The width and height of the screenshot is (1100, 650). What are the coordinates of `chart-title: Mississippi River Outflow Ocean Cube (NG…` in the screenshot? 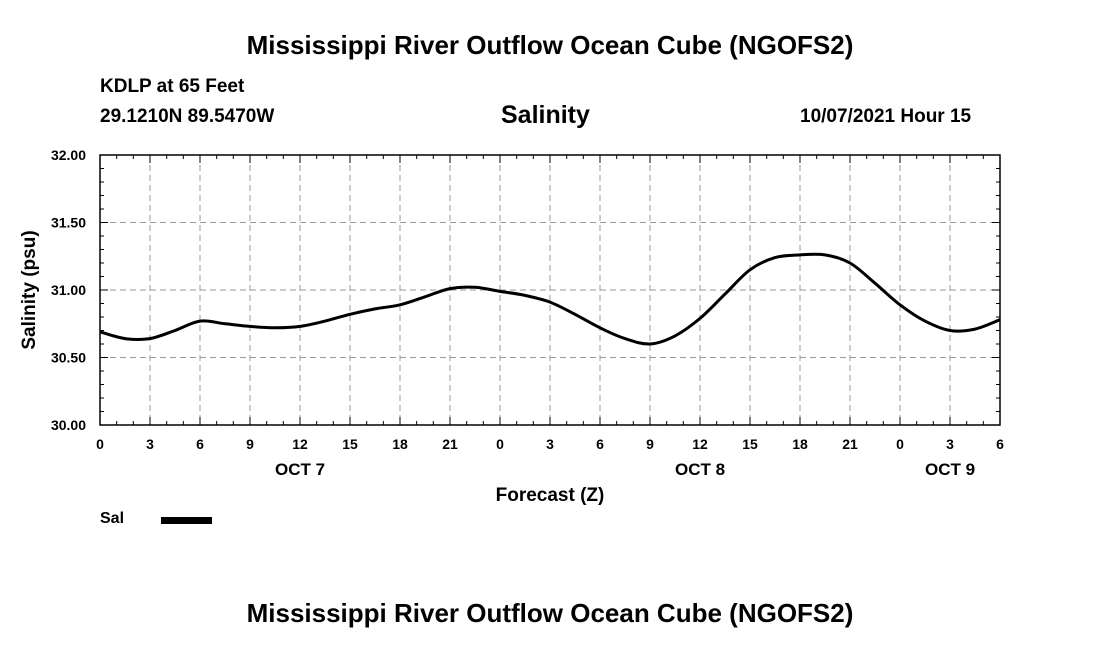 It's located at (550, 45).